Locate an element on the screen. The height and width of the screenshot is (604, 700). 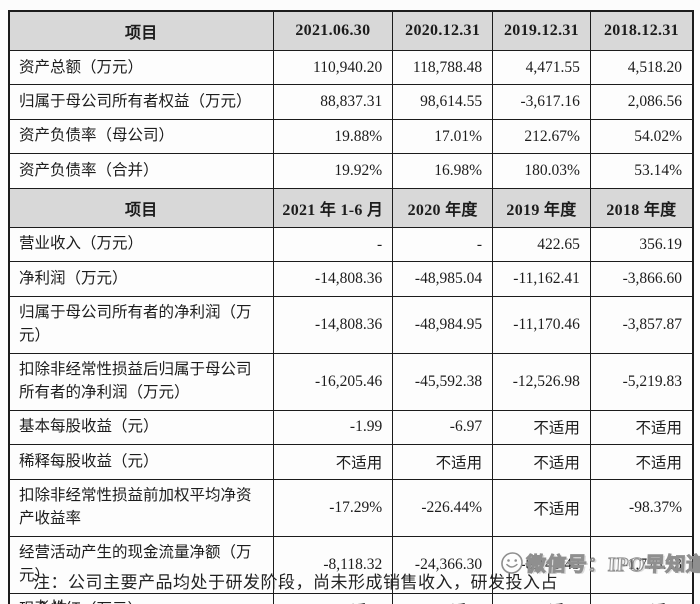
cell-value: 4,518.20 is located at coordinates (641, 67).